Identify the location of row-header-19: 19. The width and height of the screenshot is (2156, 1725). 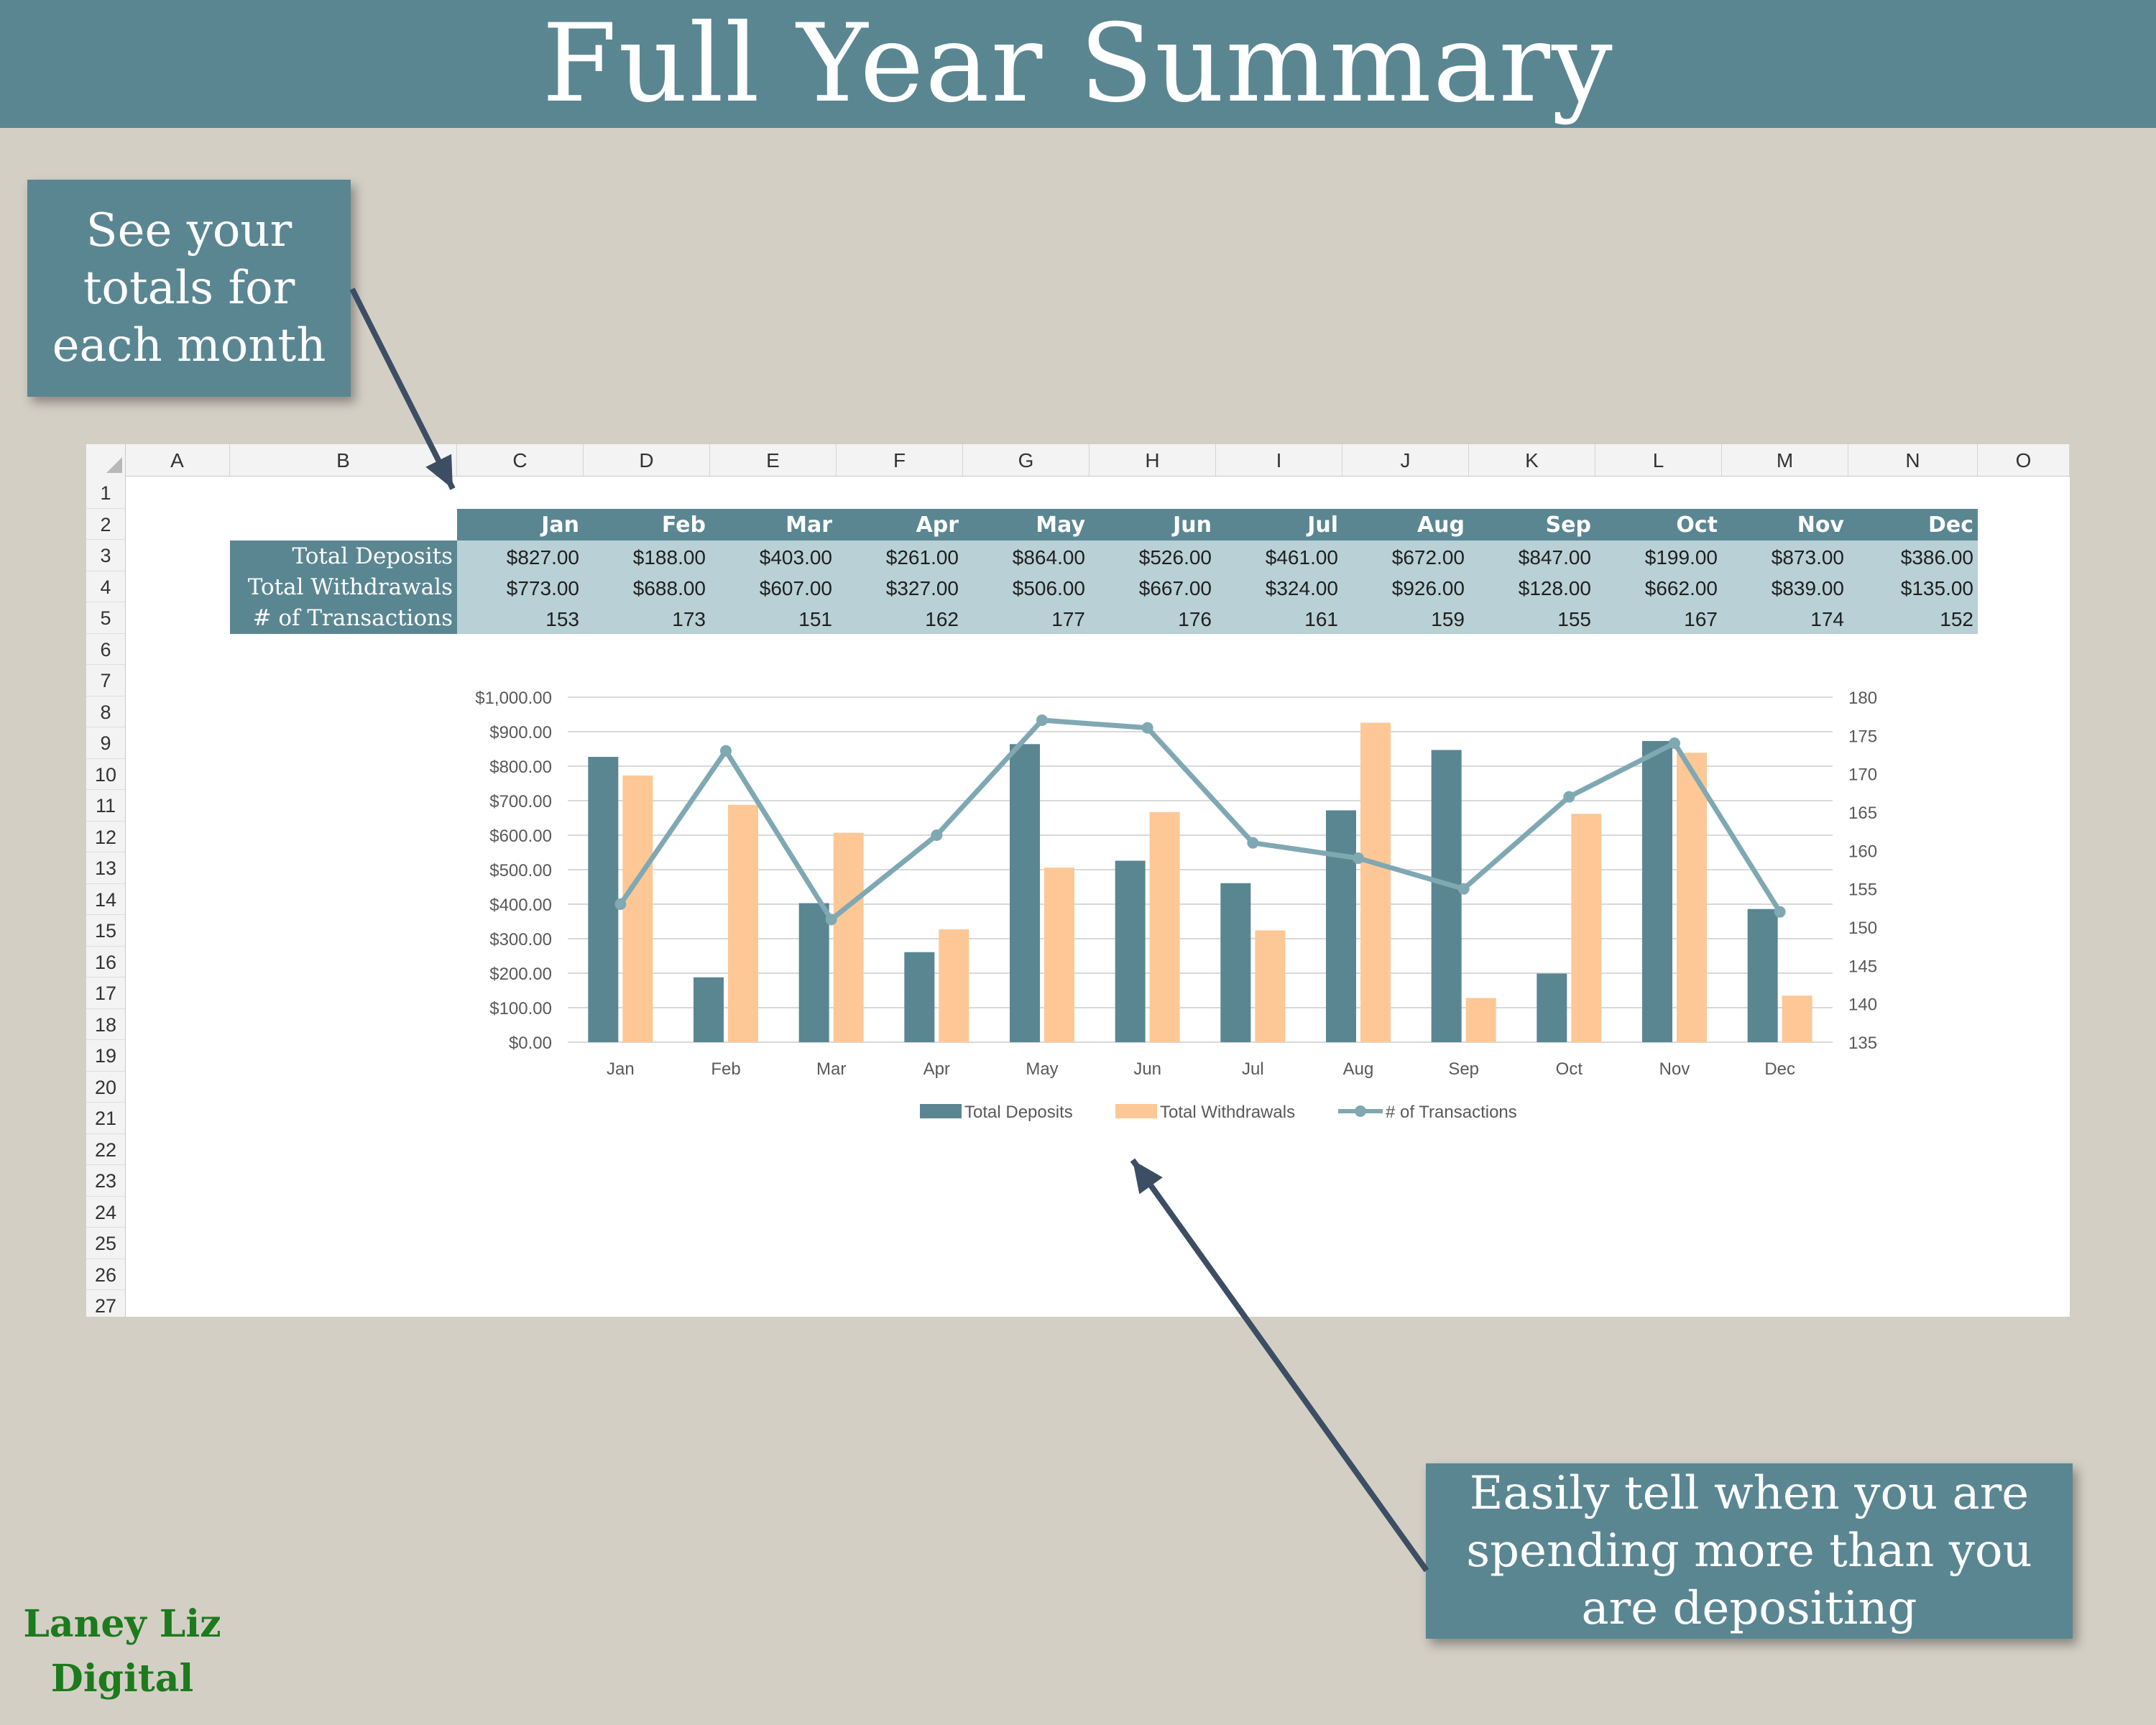
(106, 1056).